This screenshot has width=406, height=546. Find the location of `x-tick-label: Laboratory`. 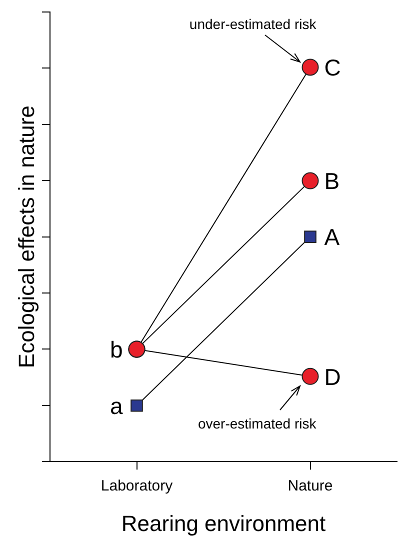

x-tick-label: Laboratory is located at coordinates (137, 486).